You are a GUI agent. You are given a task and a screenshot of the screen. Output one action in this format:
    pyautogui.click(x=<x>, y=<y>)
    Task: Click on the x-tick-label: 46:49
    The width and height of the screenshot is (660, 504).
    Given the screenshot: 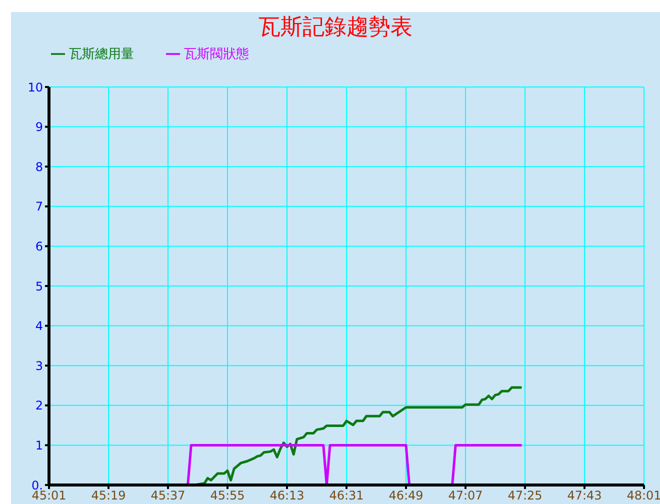 What is the action you would take?
    pyautogui.click(x=406, y=495)
    